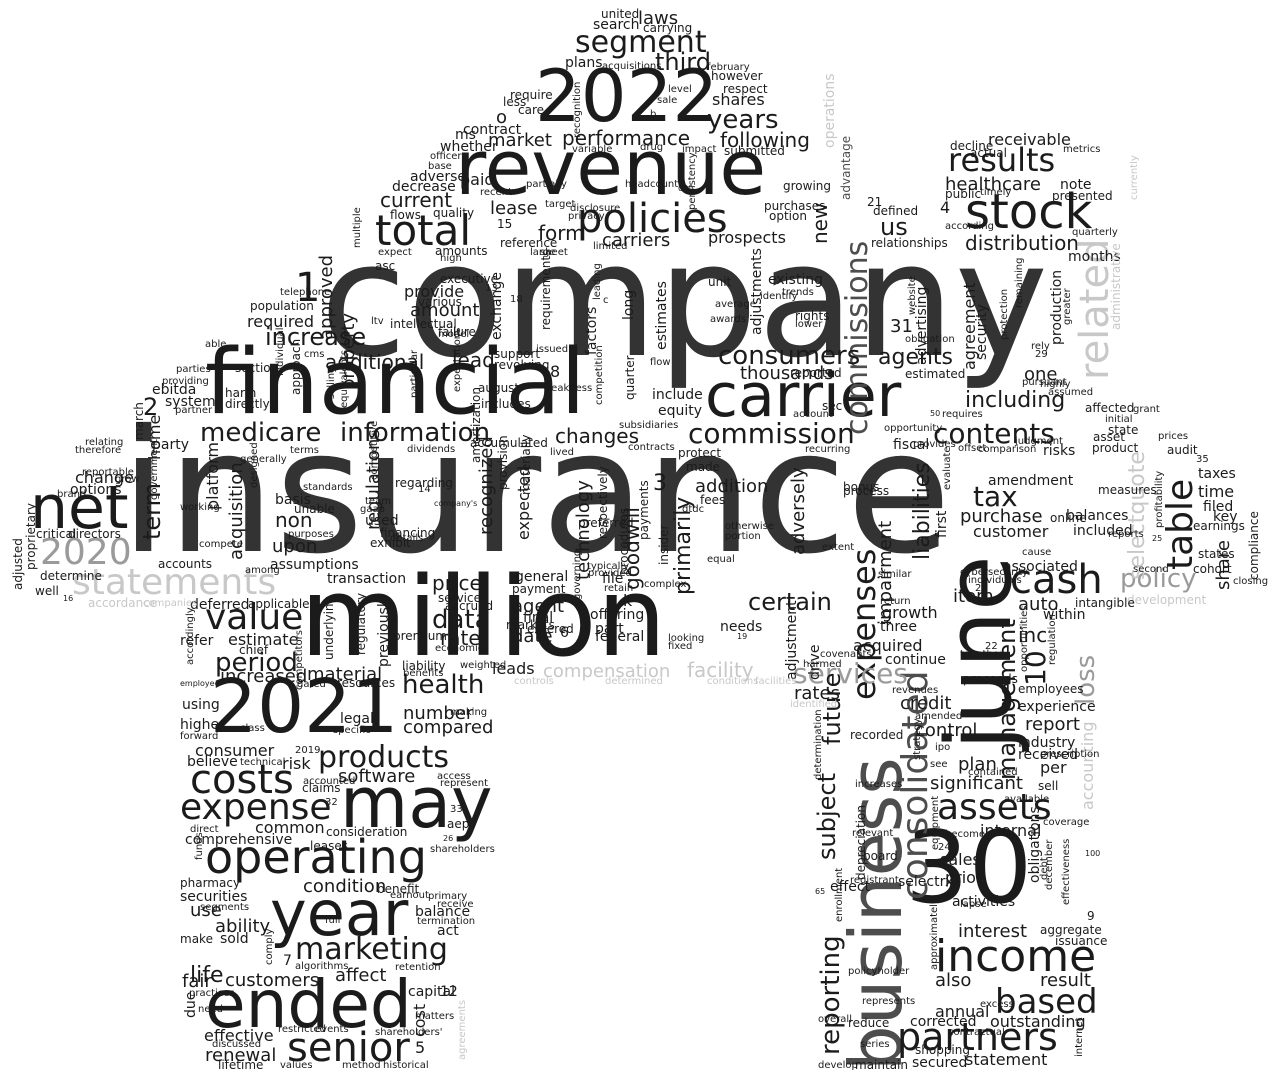  Describe the element at coordinates (814, 704) in the screenshot. I see `word-identified: identified` at that location.